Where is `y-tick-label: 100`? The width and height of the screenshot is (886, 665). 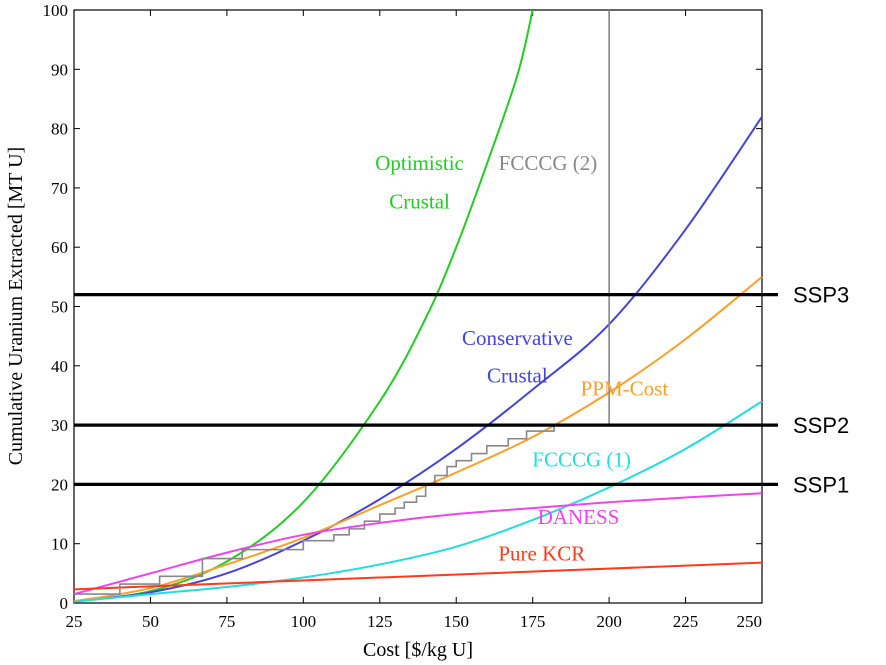 y-tick-label: 100 is located at coordinates (56, 10).